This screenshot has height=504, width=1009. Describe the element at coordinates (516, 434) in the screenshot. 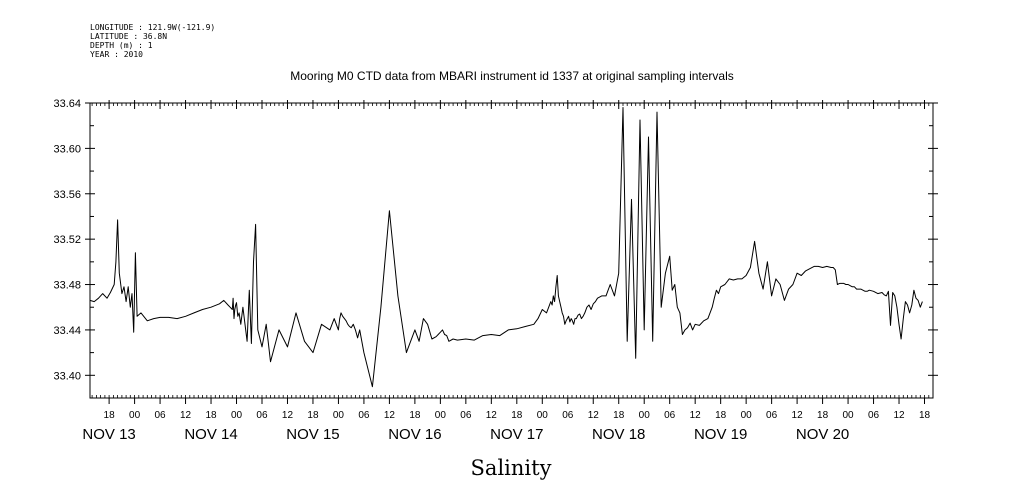

I see `x-day-label: NOV 17` at that location.